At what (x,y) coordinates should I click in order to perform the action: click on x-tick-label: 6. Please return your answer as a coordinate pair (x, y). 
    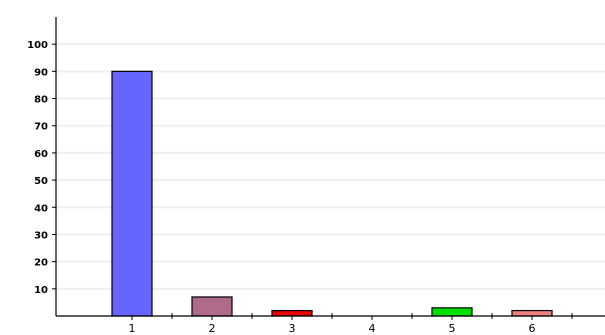
    Looking at the image, I should click on (532, 328).